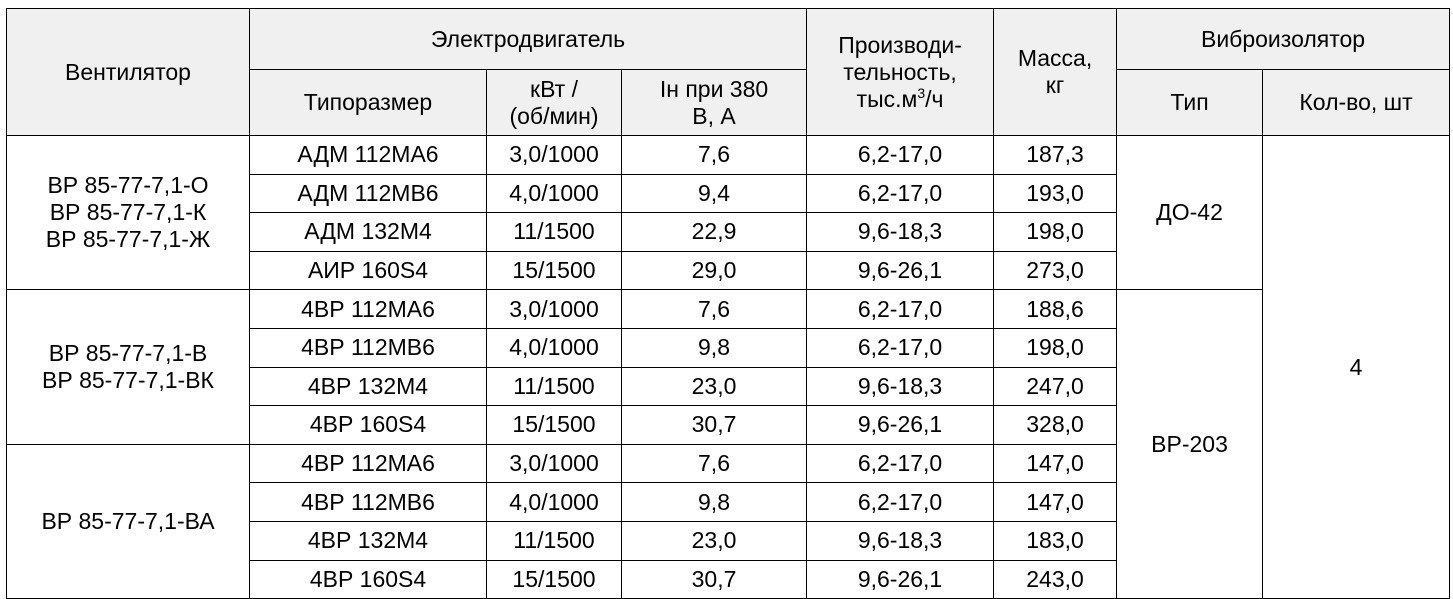 This screenshot has width=1453, height=599. Describe the element at coordinates (714, 270) in the screenshot. I see `current-cell: 29,0` at that location.